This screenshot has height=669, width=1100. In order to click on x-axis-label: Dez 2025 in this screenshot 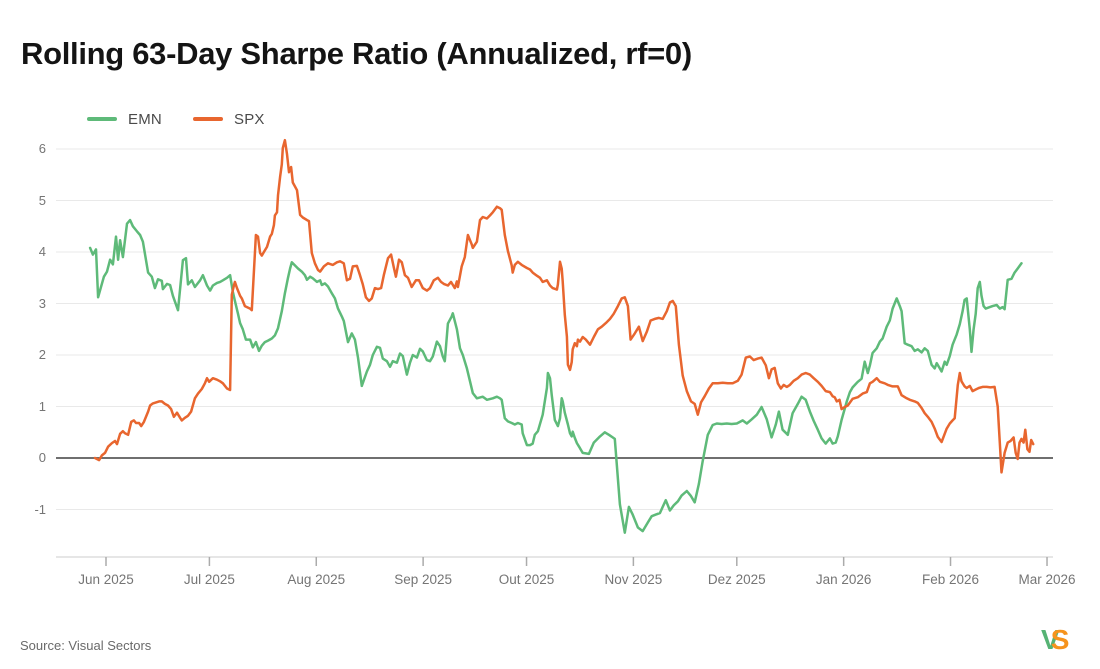, I will do `click(736, 579)`.